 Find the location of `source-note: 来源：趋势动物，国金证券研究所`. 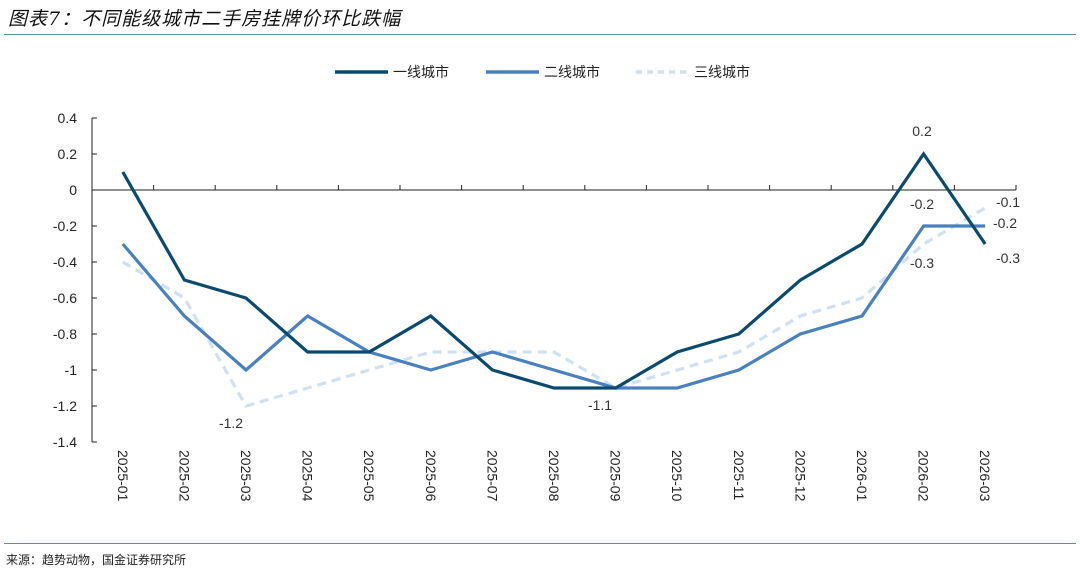

source-note: 来源：趋势动物，国金证券研究所 is located at coordinates (96, 560).